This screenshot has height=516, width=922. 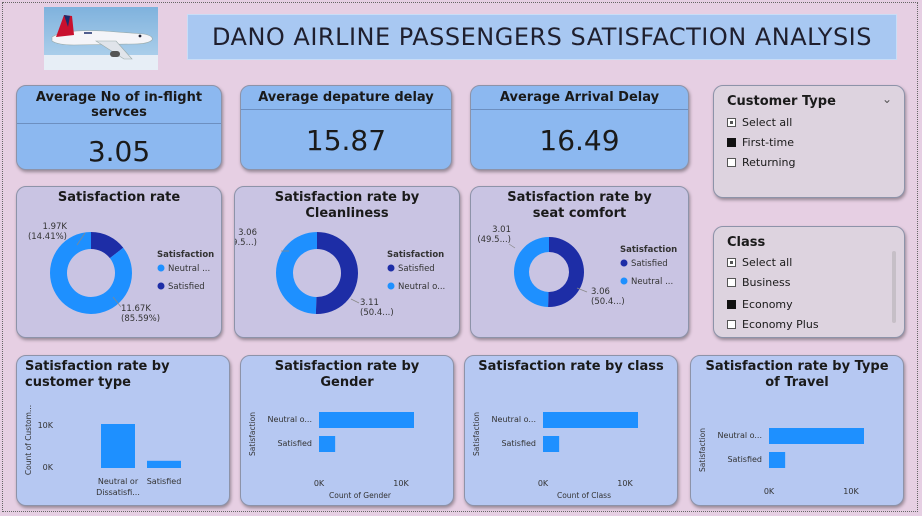 I want to click on slicer-item-business: Business, so click(x=759, y=282).